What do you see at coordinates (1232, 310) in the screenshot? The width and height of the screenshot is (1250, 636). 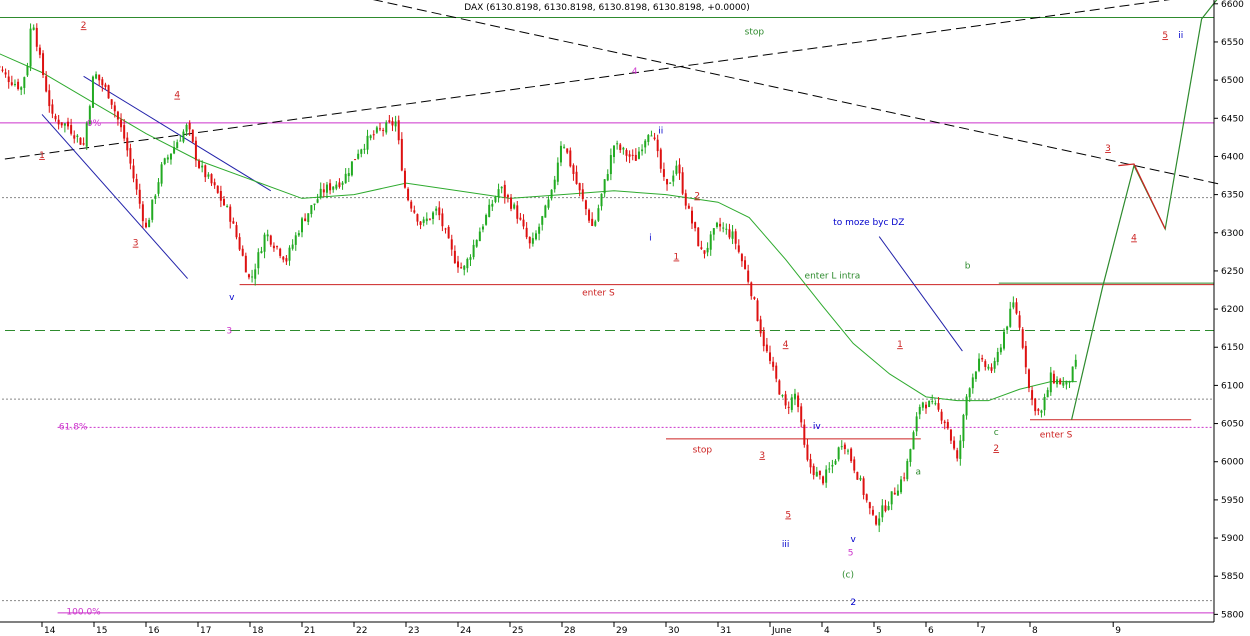 I see `y-tick-label: 6200` at bounding box center [1232, 310].